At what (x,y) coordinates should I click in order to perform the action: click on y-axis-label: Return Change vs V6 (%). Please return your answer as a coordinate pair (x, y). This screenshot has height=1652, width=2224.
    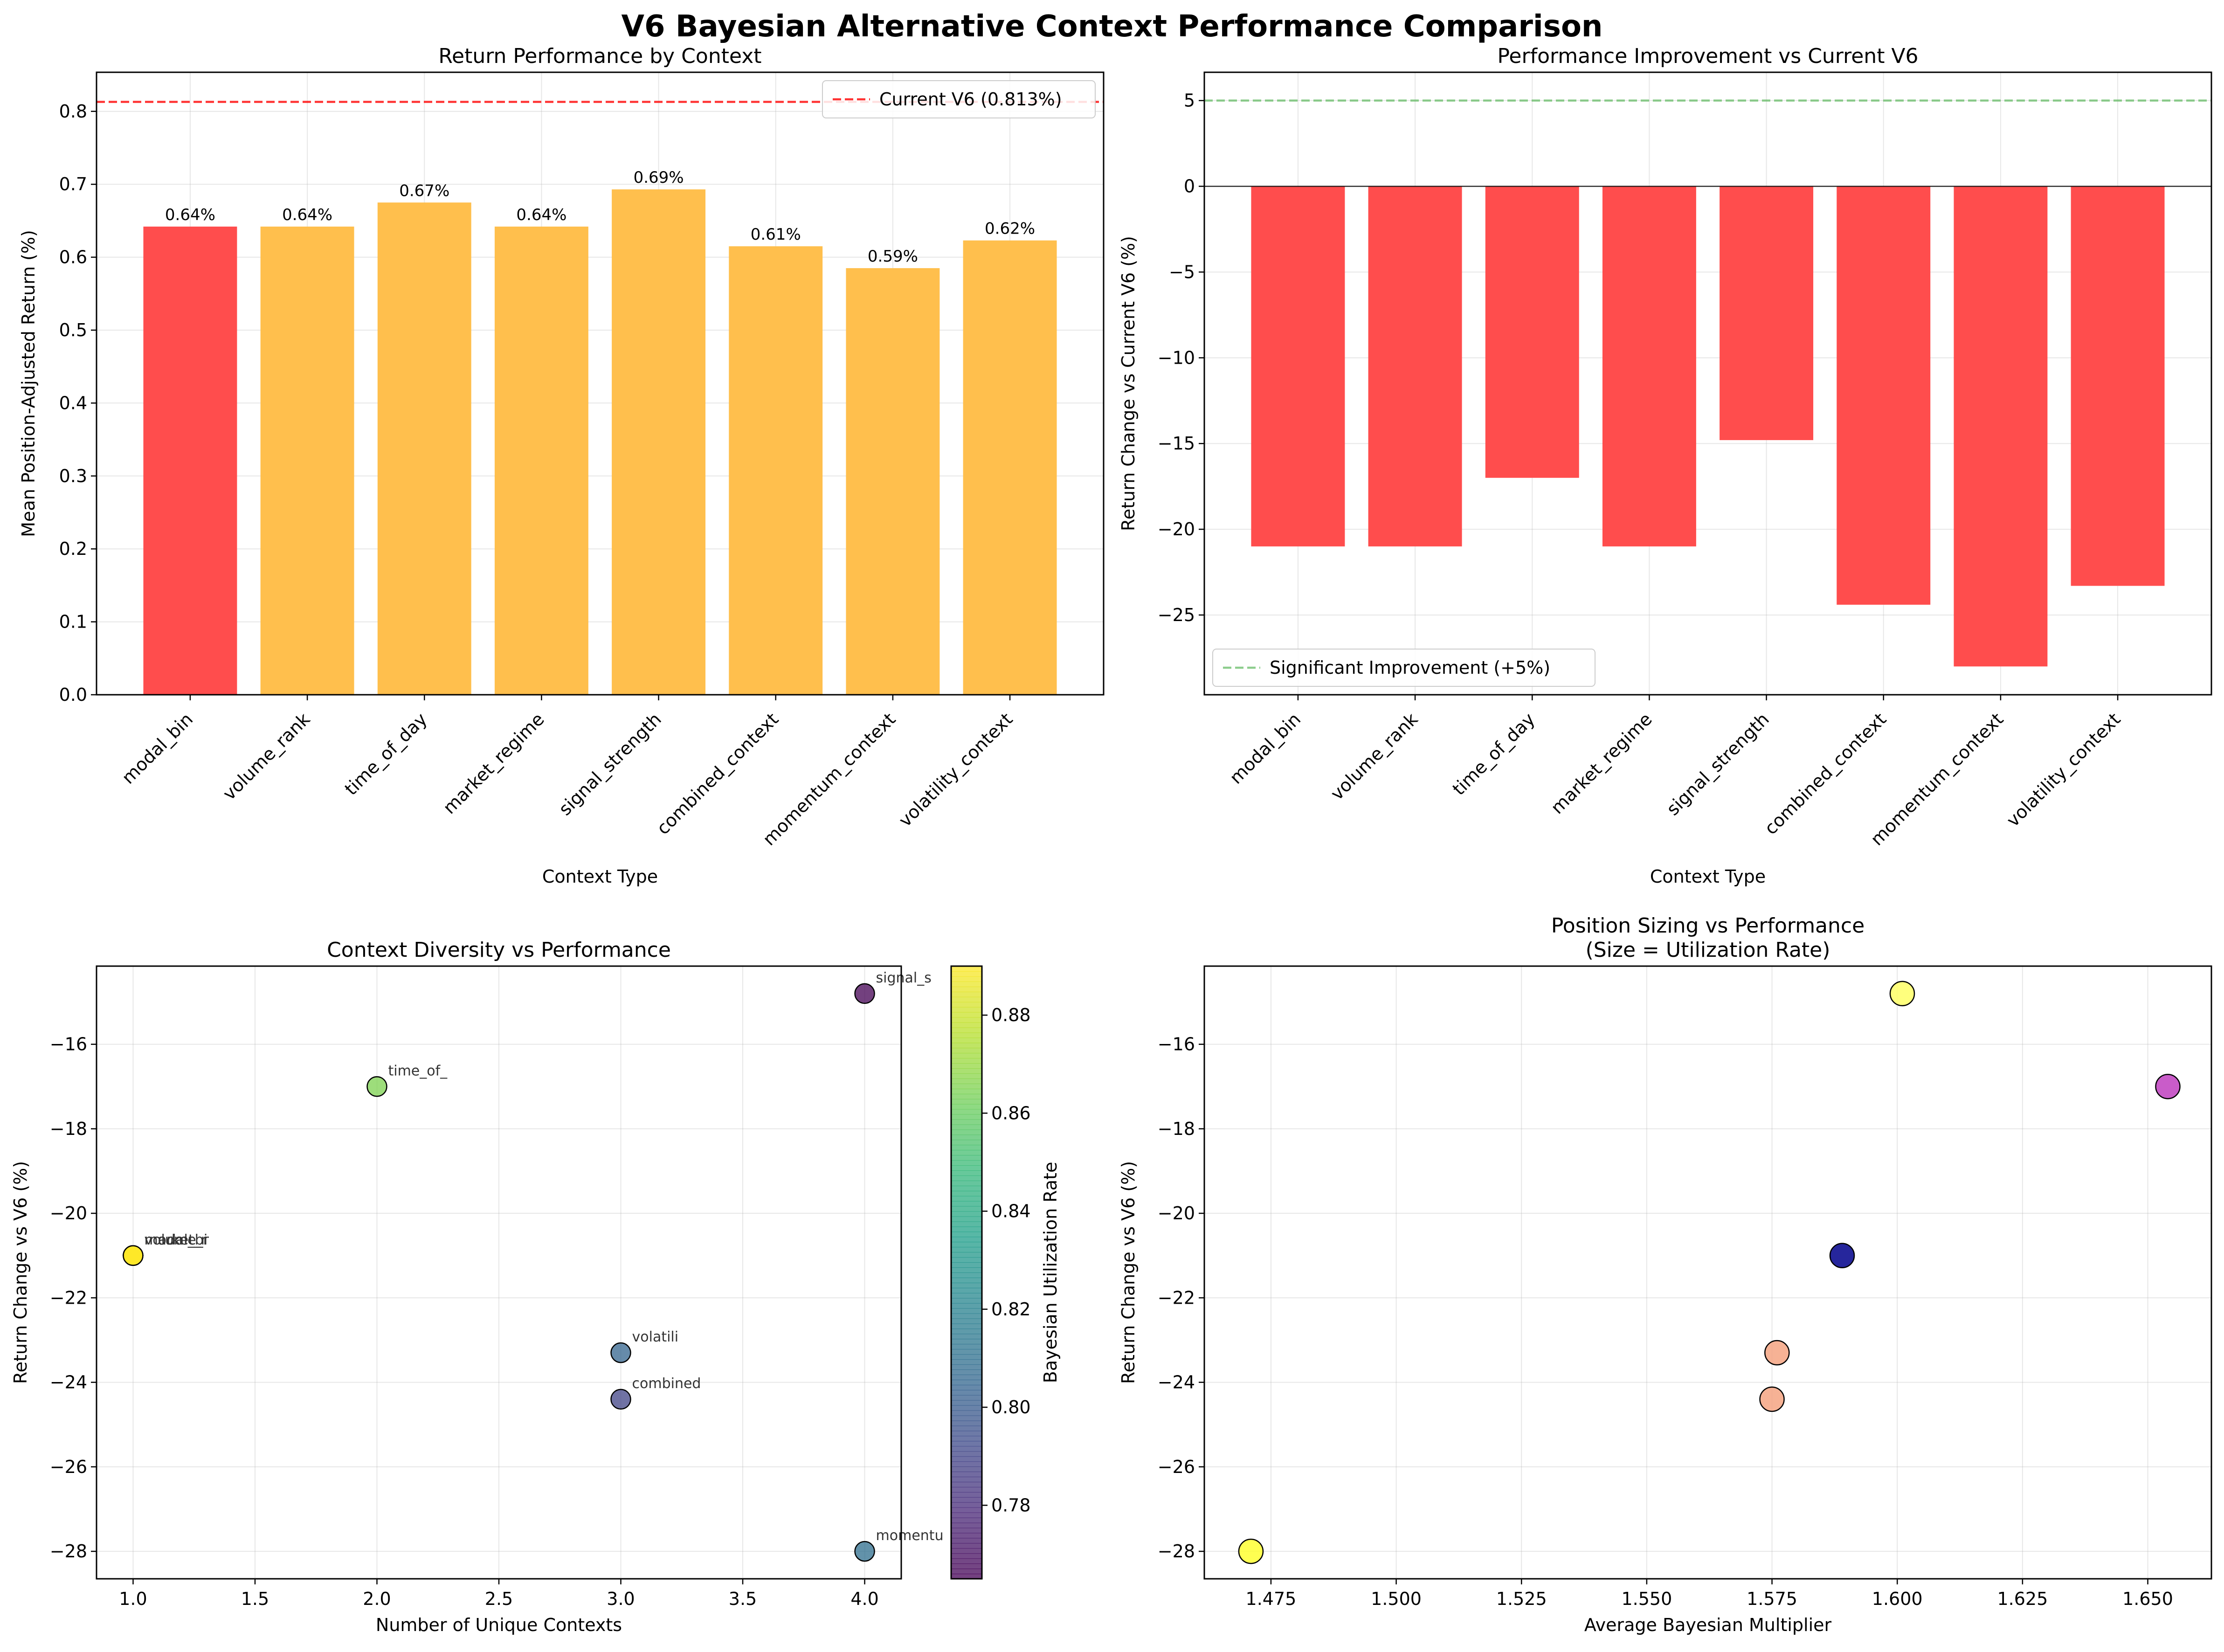
    Looking at the image, I should click on (1128, 1272).